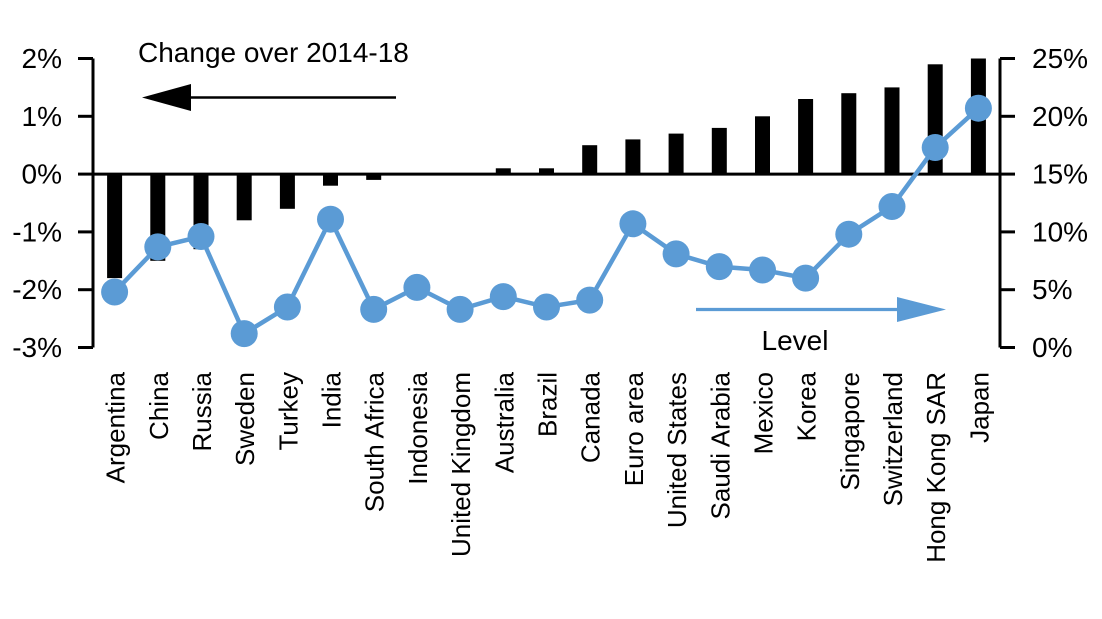 Image resolution: width=1102 pixels, height=619 pixels. Describe the element at coordinates (37, 347) in the screenshot. I see `left-axis-tick-label: -3%` at that location.